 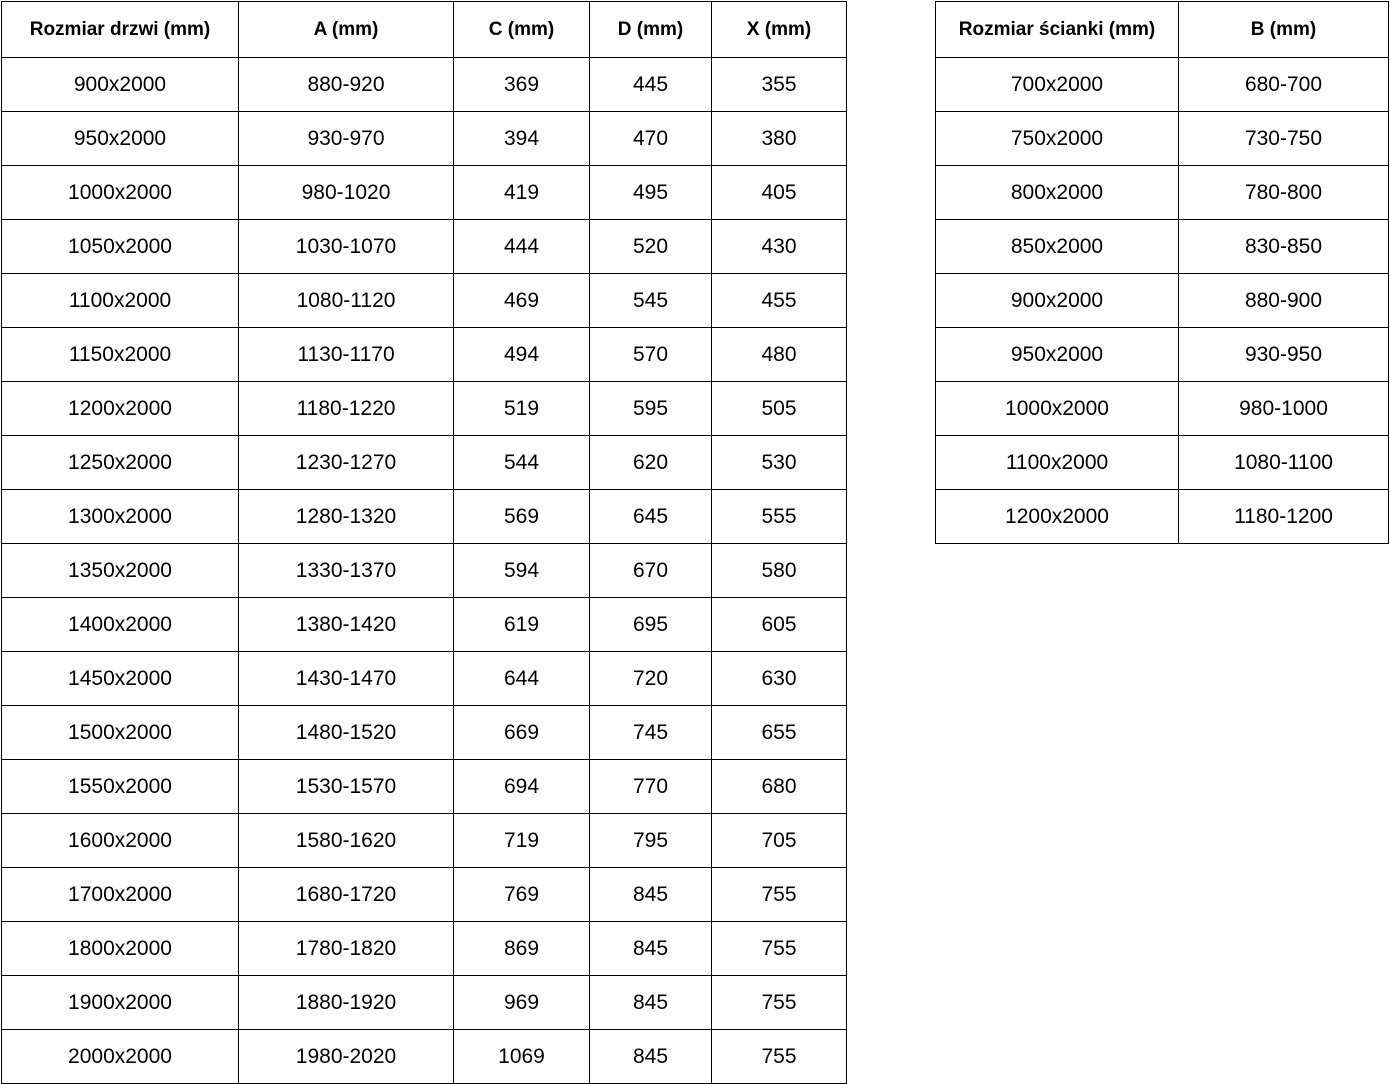 I want to click on cell-a: 880-920, so click(x=346, y=84).